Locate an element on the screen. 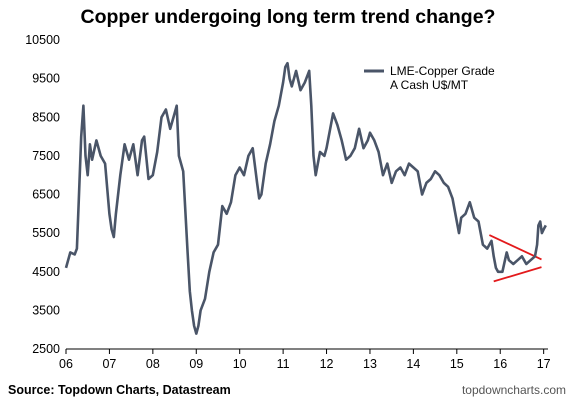 The image size is (576, 405). y-tick-label: 10500 is located at coordinates (42, 40).